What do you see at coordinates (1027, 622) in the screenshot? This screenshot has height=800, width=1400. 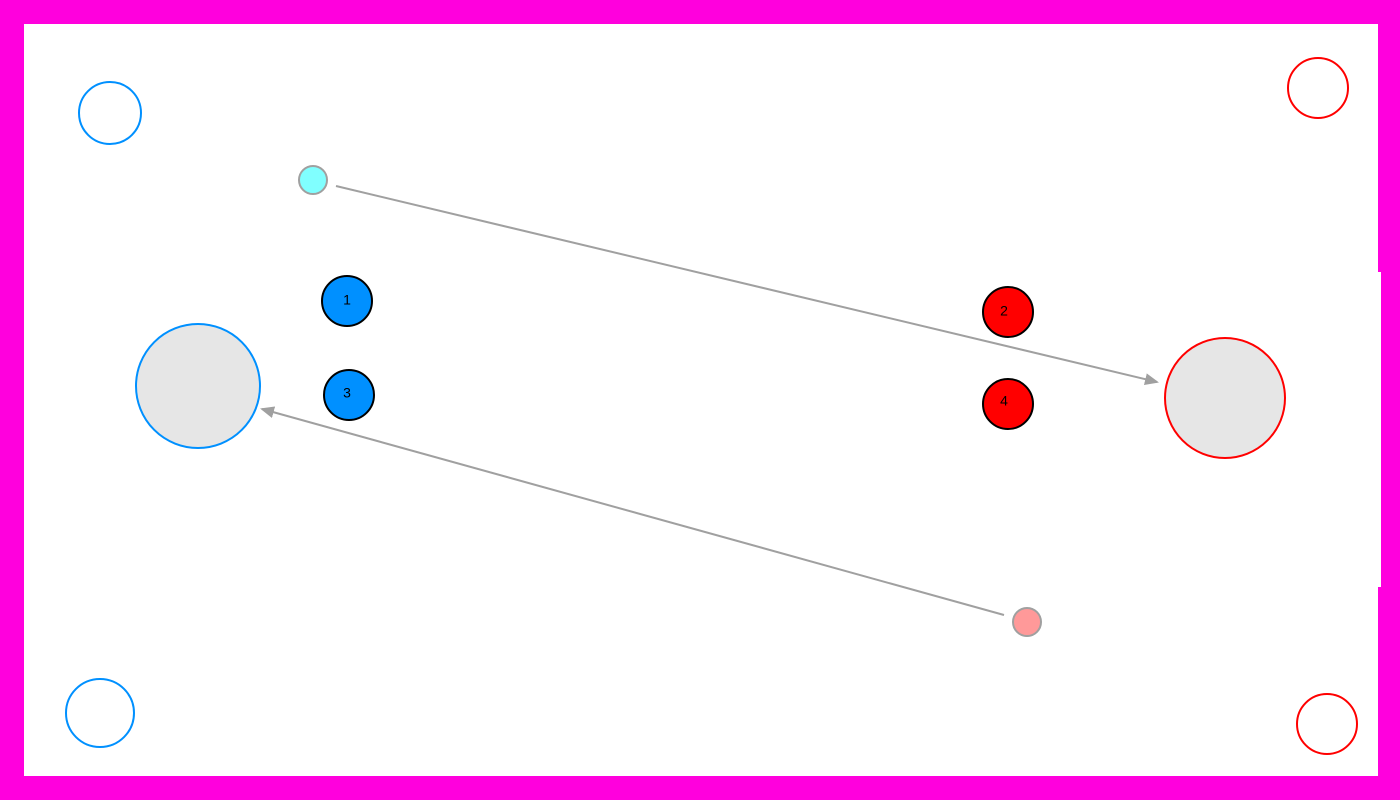 I see `ball-red-team` at bounding box center [1027, 622].